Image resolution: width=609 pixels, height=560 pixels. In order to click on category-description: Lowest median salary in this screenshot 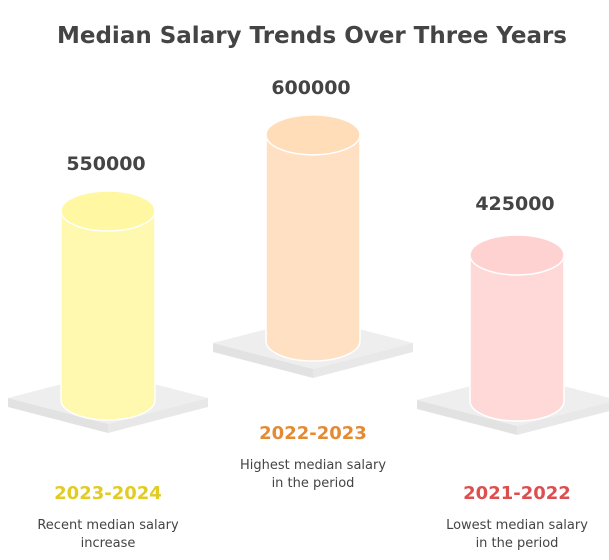, I will do `click(517, 525)`.